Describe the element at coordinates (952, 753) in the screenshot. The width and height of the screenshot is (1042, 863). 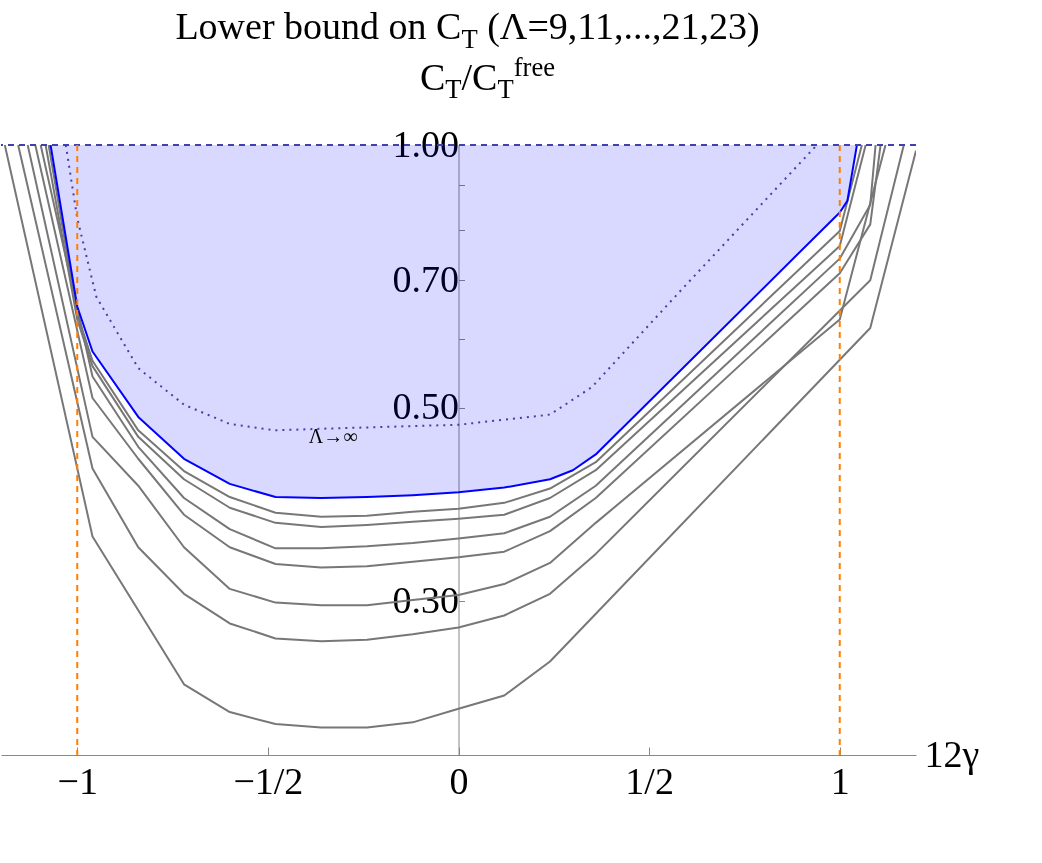
I see `x-axis-title: 12γ` at that location.